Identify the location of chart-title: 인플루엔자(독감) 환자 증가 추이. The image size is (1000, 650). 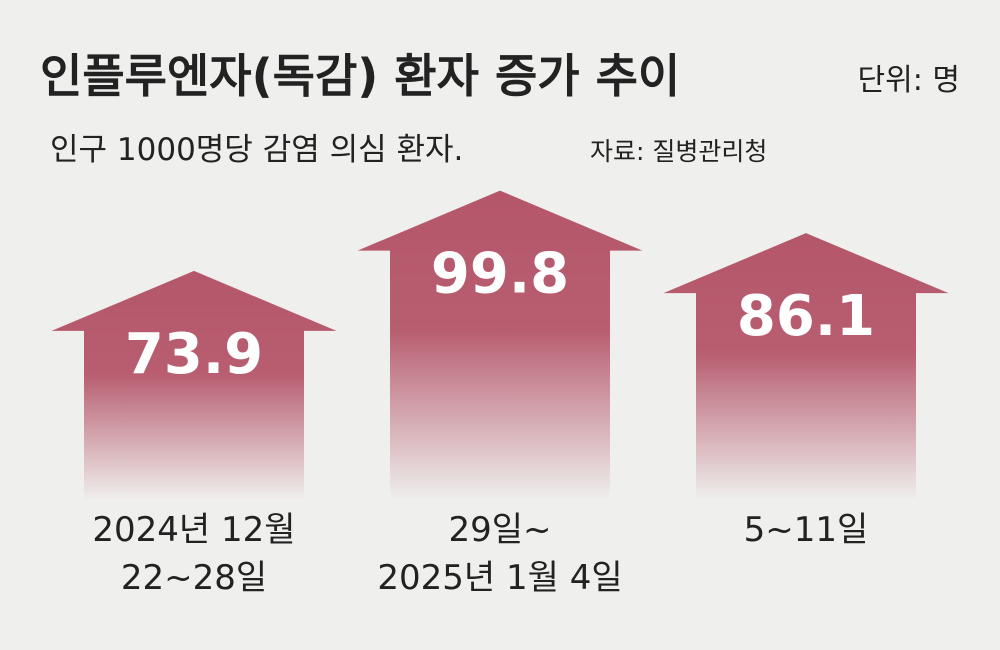
(360, 76).